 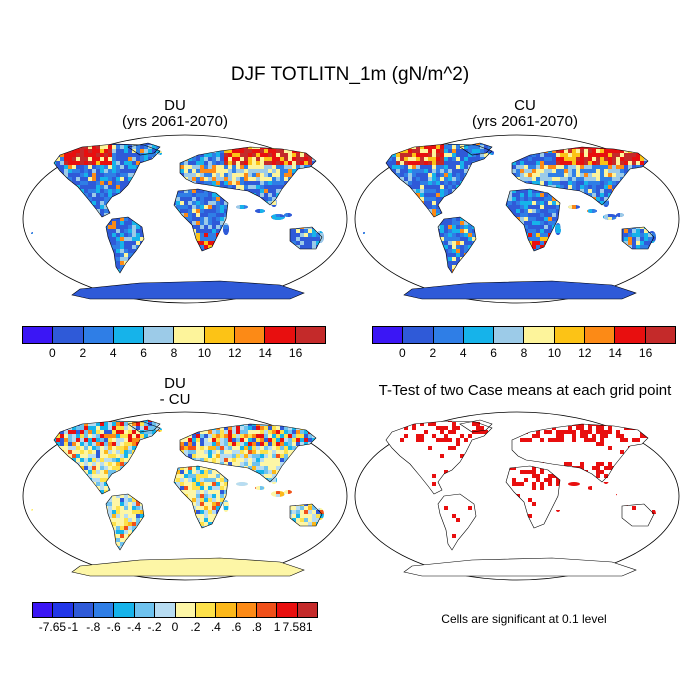 What do you see at coordinates (143, 353) in the screenshot?
I see `colorbar-du-tick-label: 6` at bounding box center [143, 353].